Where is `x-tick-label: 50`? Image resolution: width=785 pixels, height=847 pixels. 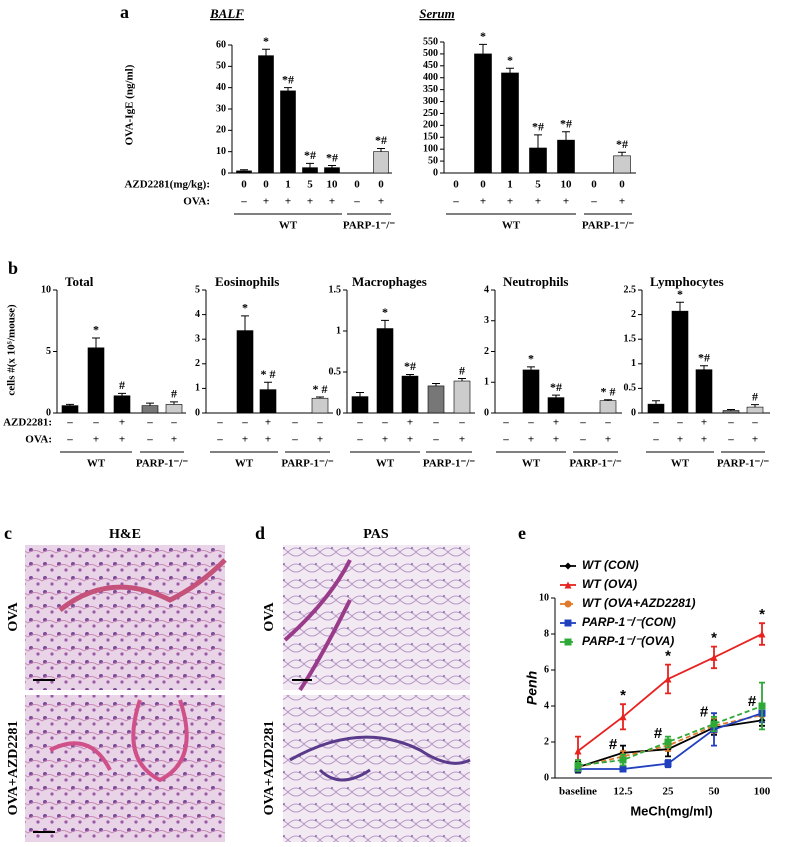 x-tick-label: 50 is located at coordinates (715, 792).